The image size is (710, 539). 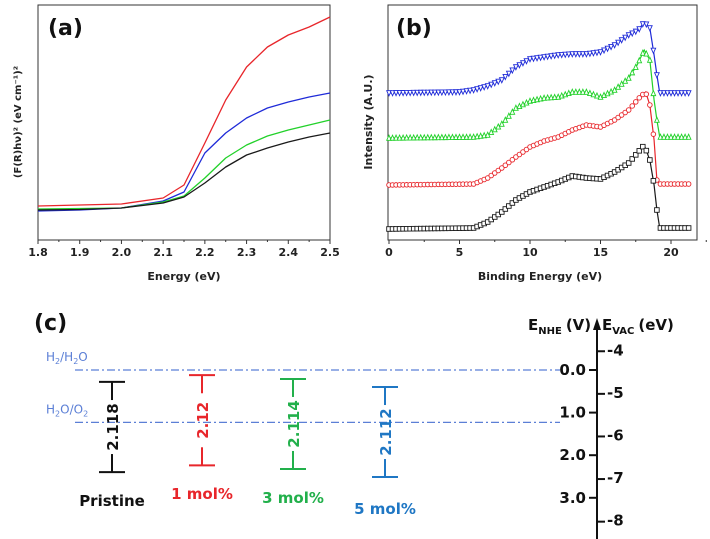 What do you see at coordinates (615, 435) in the screenshot?
I see `vac-tick-label: -6` at bounding box center [615, 435].